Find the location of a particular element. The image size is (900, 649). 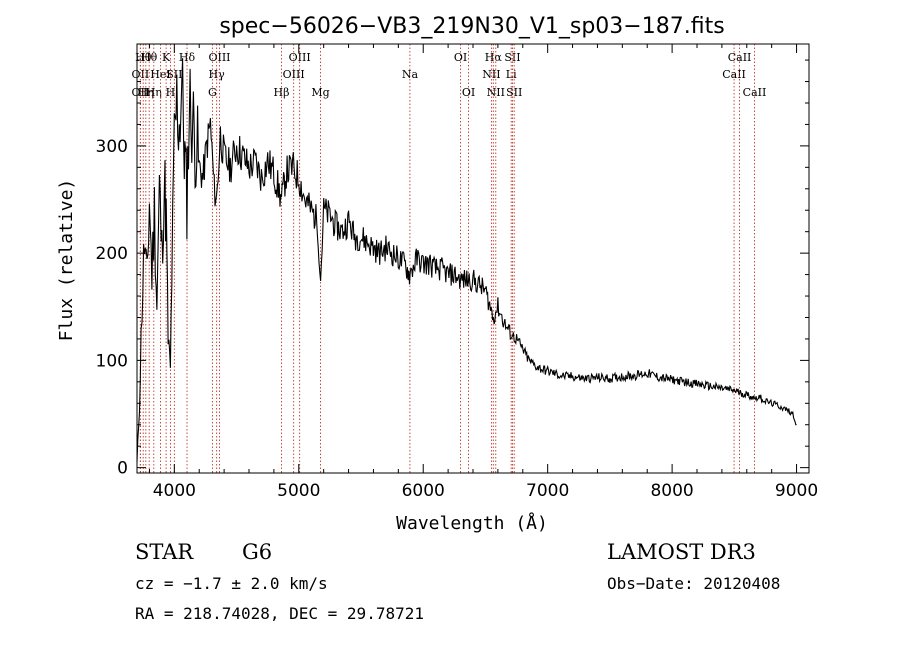

spectral-line-label-3: Hη is located at coordinates (146, 92).